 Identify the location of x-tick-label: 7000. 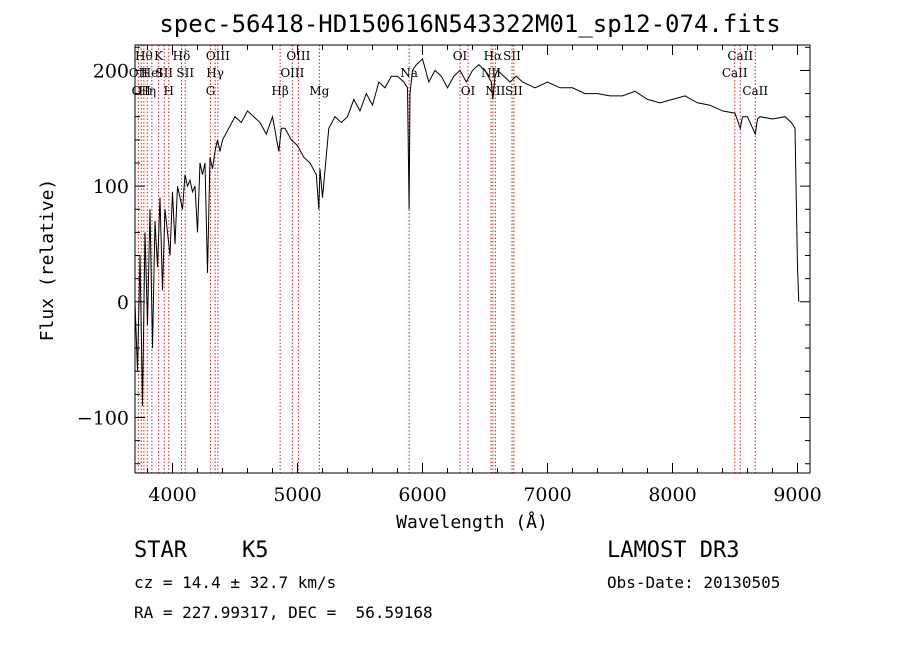
(547, 495).